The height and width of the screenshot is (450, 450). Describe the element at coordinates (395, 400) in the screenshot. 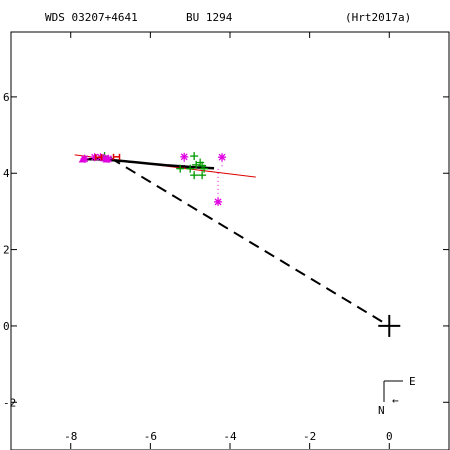

I see `compass-arrow: ←` at that location.